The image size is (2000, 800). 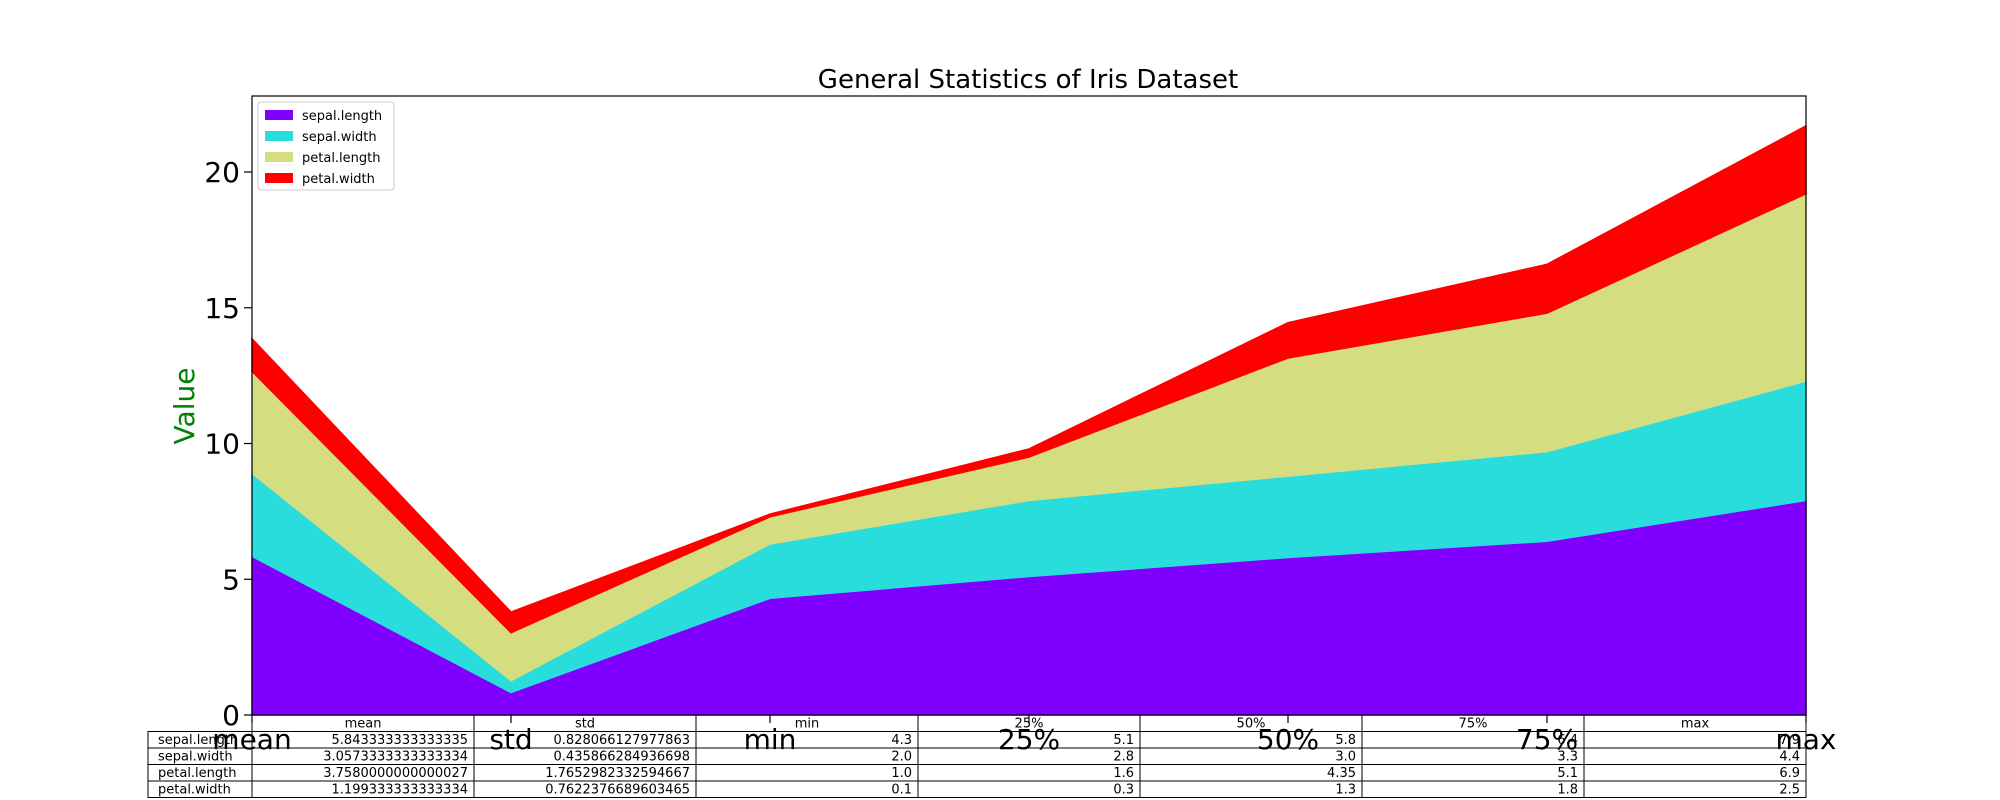 I want to click on table-row-header: sepal.width, so click(x=195, y=757).